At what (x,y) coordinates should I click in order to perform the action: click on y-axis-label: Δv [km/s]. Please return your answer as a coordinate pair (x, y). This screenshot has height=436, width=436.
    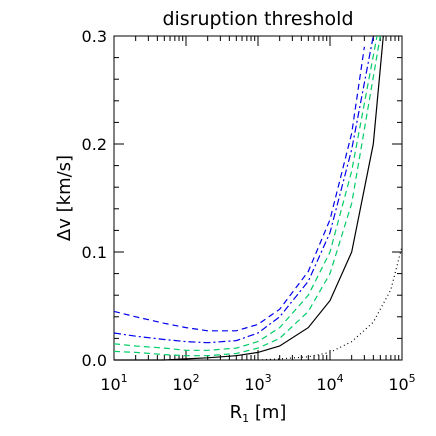
    Looking at the image, I should click on (64, 198).